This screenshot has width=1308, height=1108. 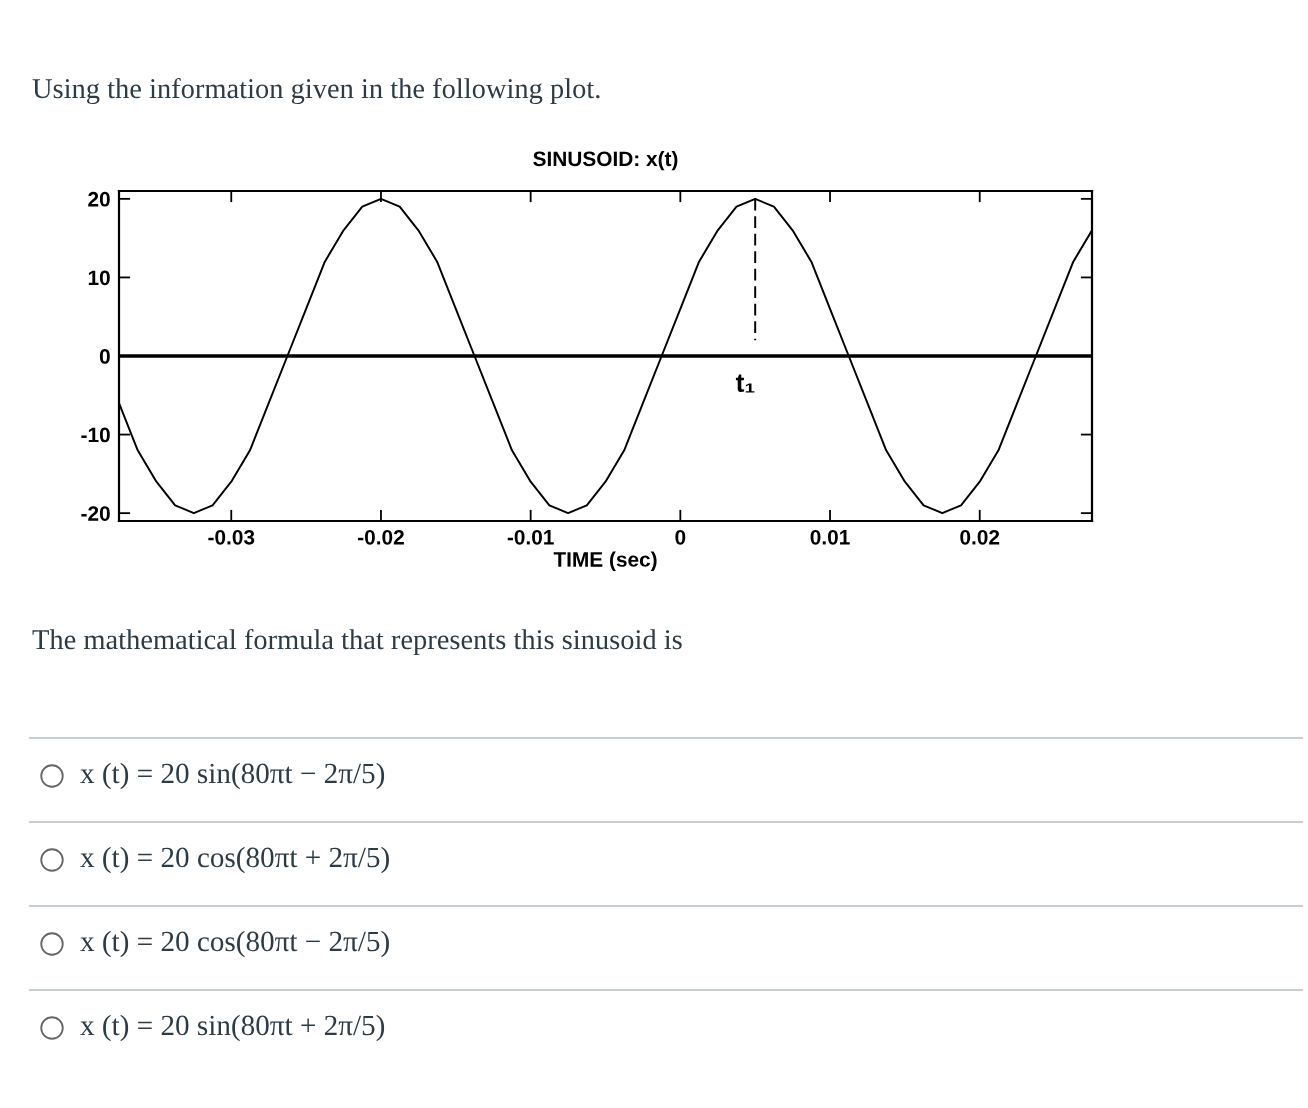 I want to click on x-tick-label: -0.03, so click(x=231, y=537).